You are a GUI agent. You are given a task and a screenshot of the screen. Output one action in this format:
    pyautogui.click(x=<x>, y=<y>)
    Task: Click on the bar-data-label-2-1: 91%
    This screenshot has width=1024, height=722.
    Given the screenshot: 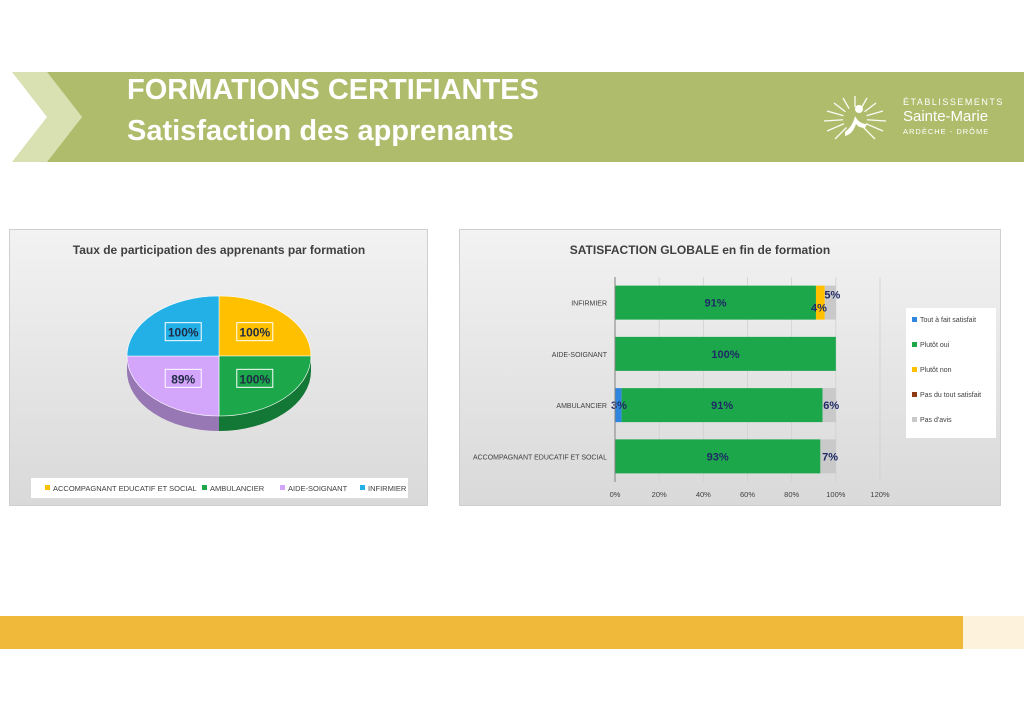 What is the action you would take?
    pyautogui.click(x=722, y=406)
    